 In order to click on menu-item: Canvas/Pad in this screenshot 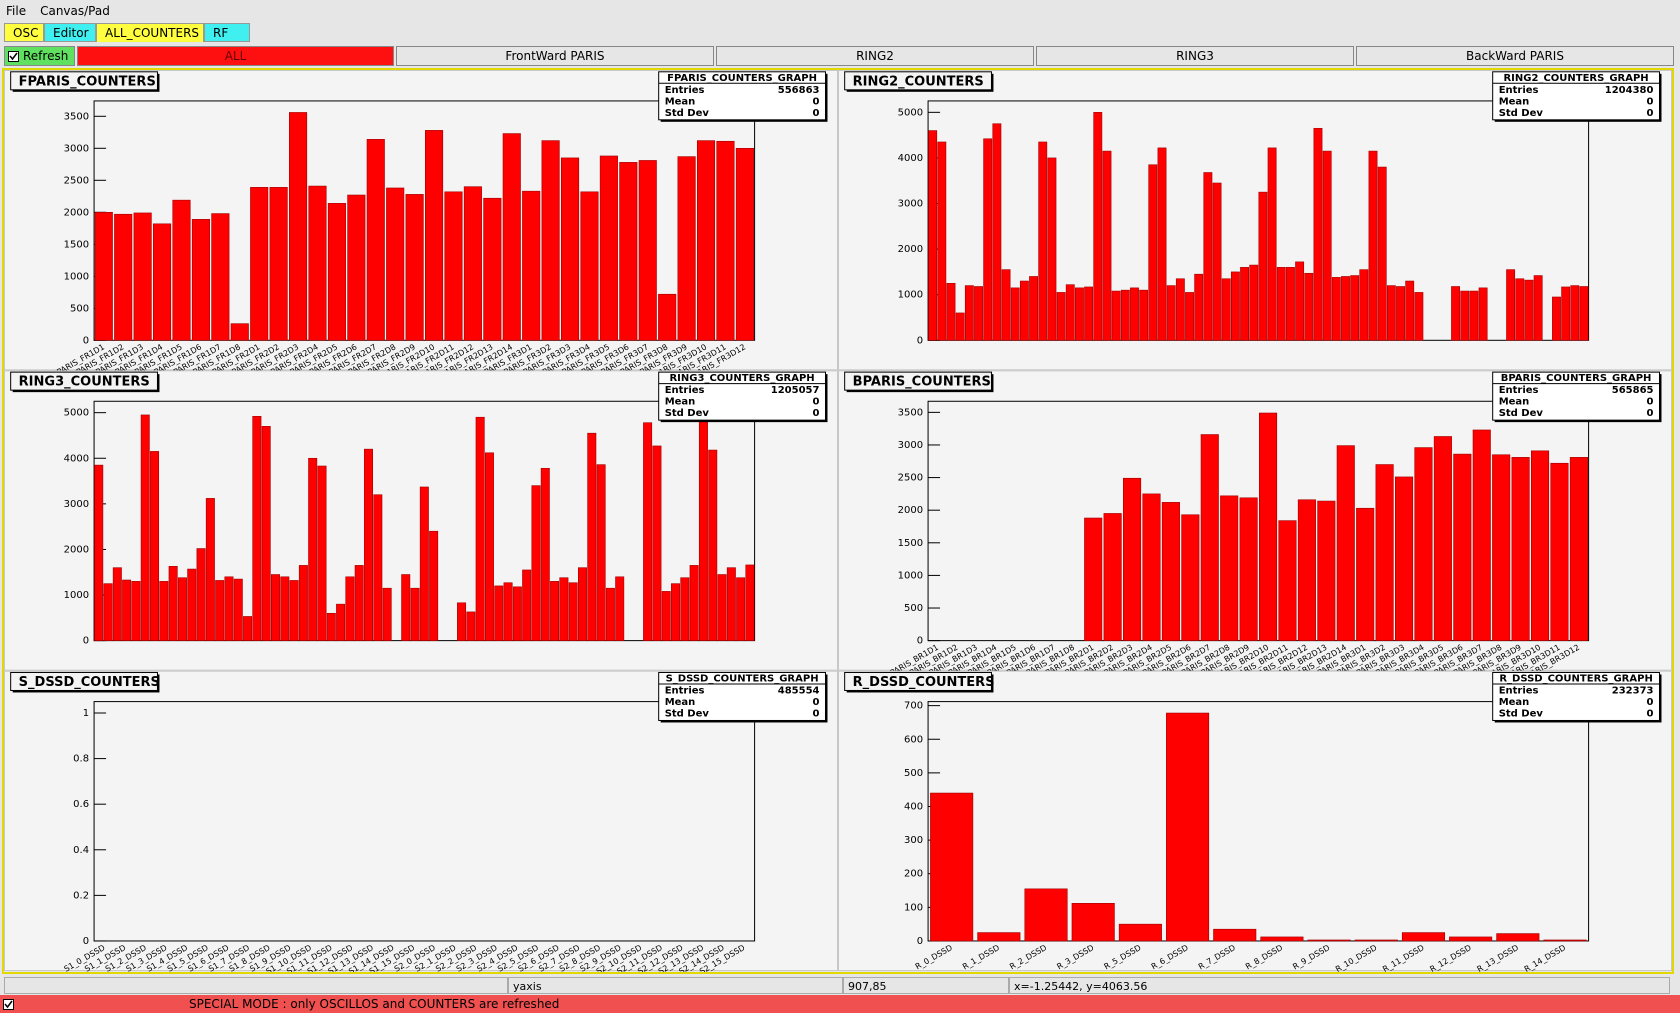, I will do `click(75, 11)`.